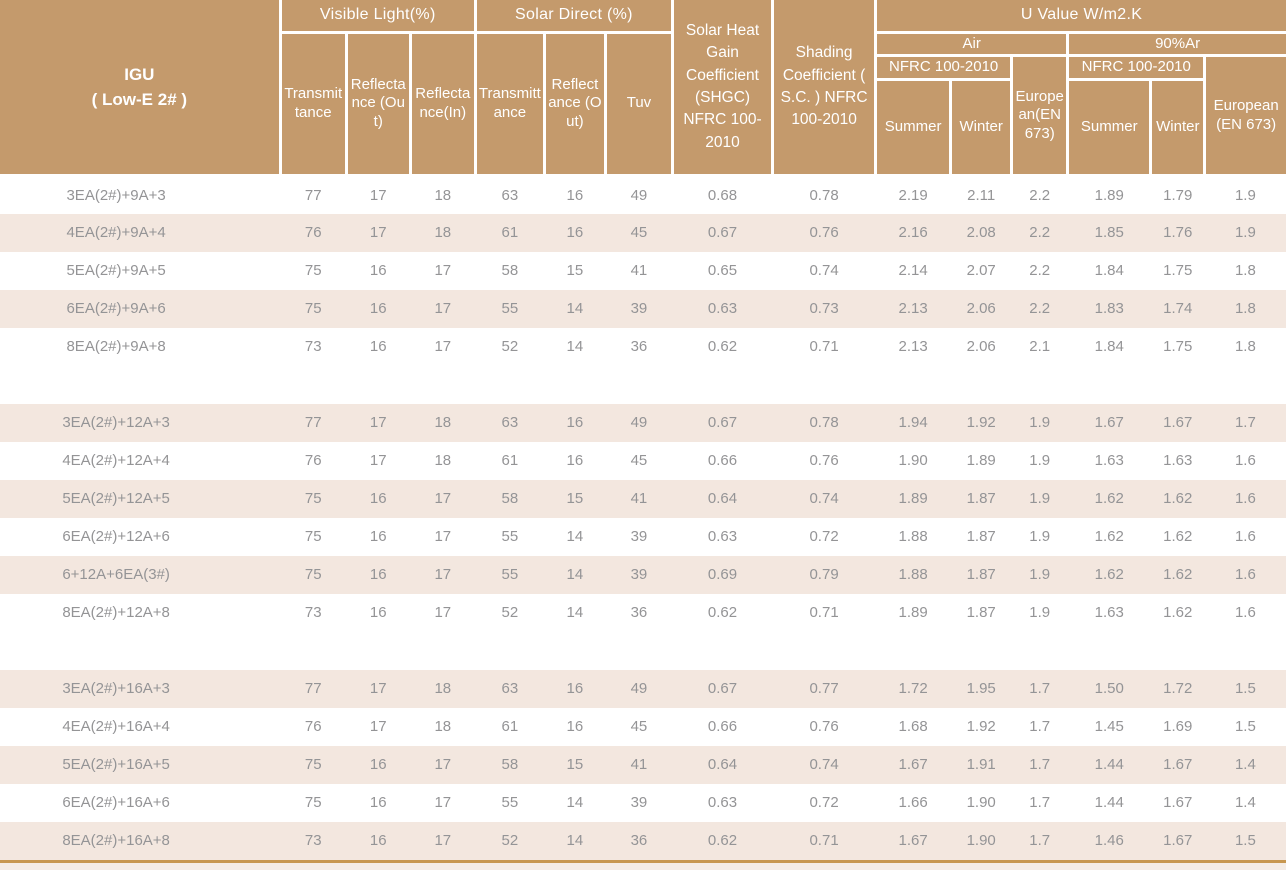 The image size is (1286, 870). Describe the element at coordinates (1109, 536) in the screenshot. I see `table-cell-argon-summer: 1.62` at that location.